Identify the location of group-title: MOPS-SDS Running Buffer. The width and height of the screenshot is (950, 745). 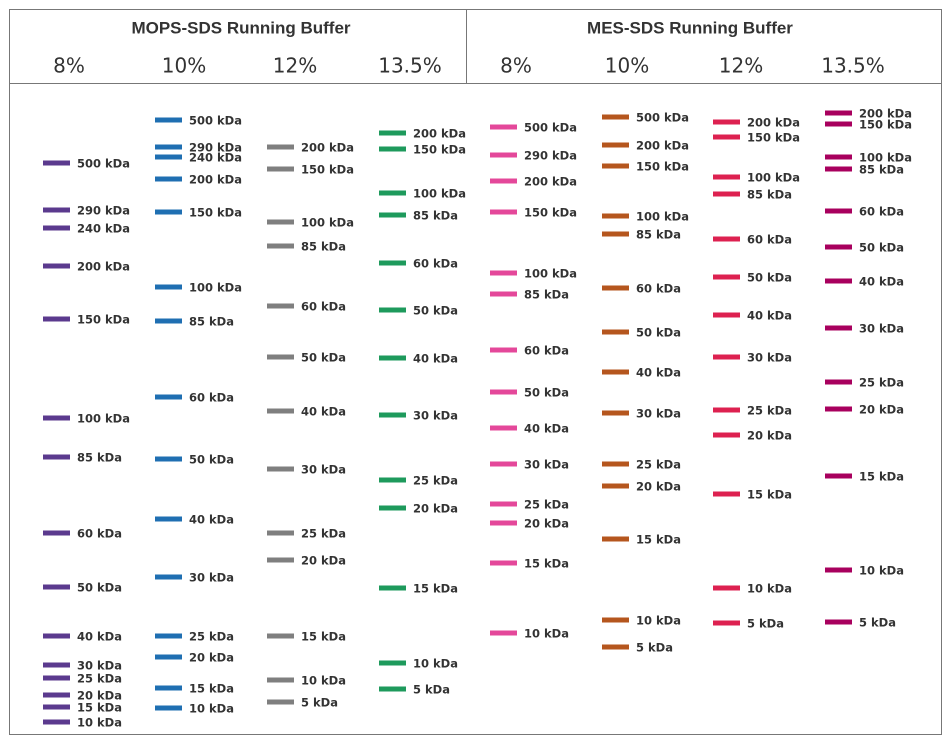
(240, 27).